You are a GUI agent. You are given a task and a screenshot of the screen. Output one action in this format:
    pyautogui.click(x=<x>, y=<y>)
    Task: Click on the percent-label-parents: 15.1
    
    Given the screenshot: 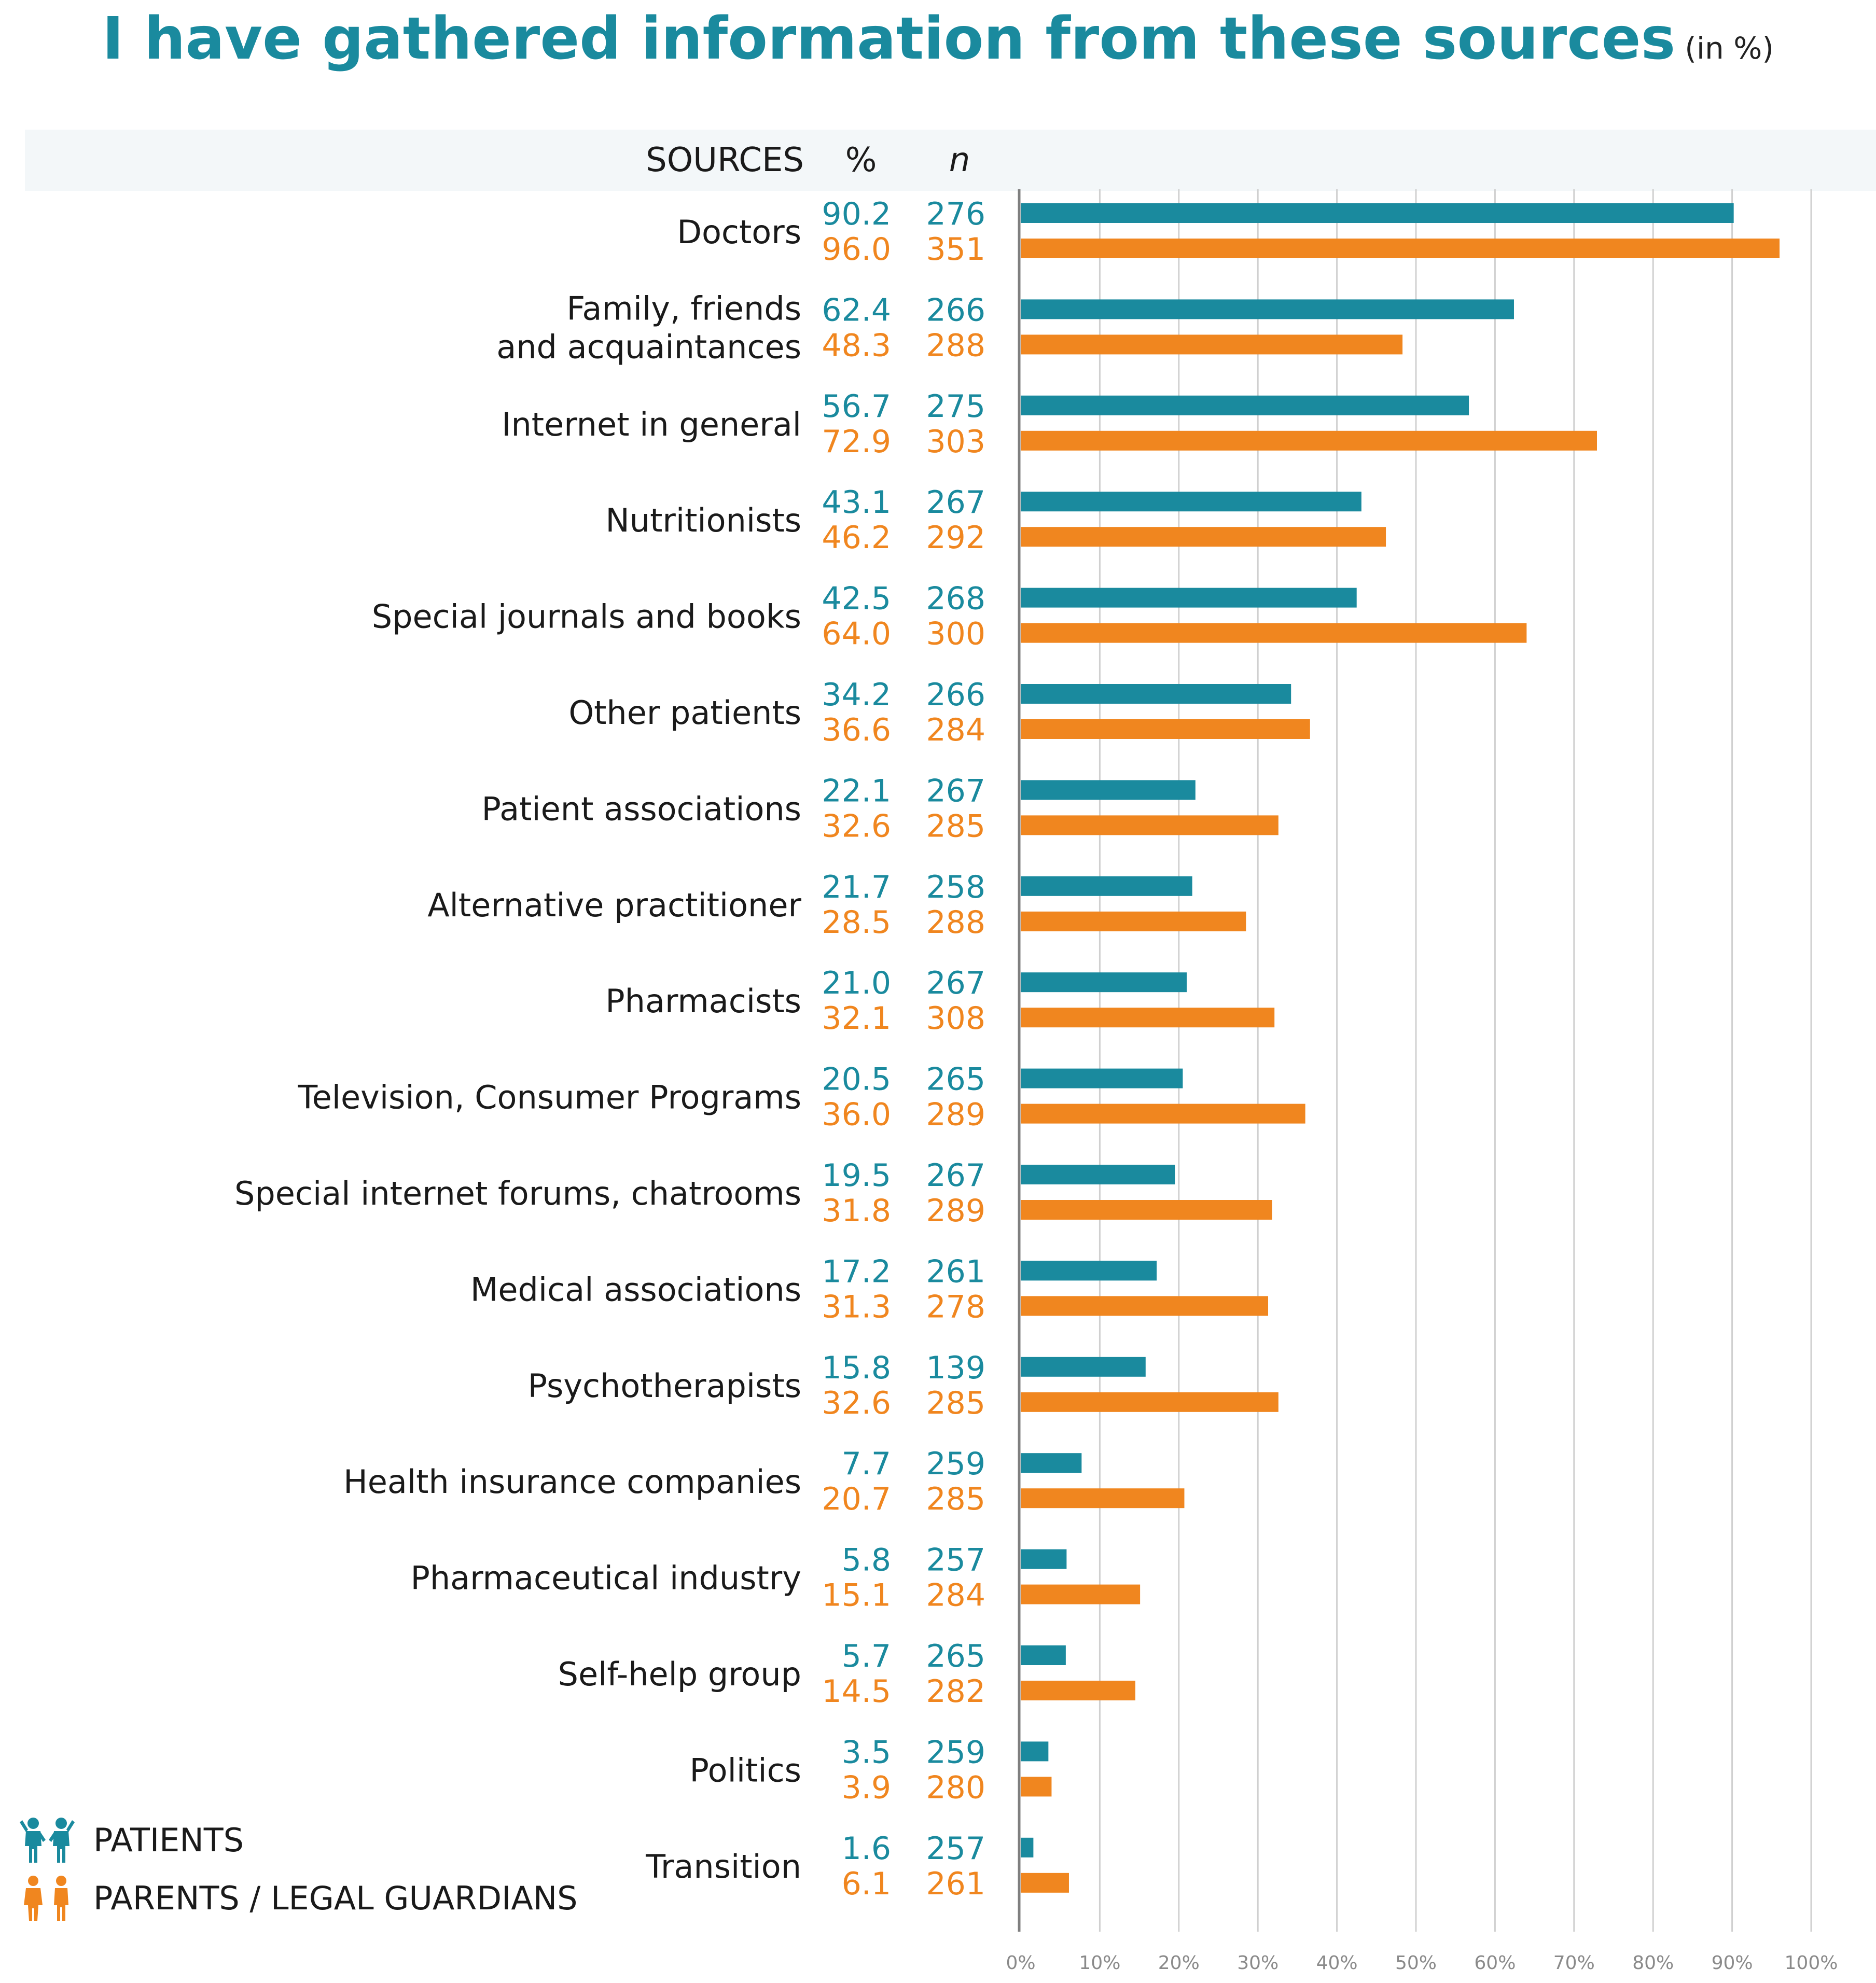 What is the action you would take?
    pyautogui.click(x=856, y=1595)
    